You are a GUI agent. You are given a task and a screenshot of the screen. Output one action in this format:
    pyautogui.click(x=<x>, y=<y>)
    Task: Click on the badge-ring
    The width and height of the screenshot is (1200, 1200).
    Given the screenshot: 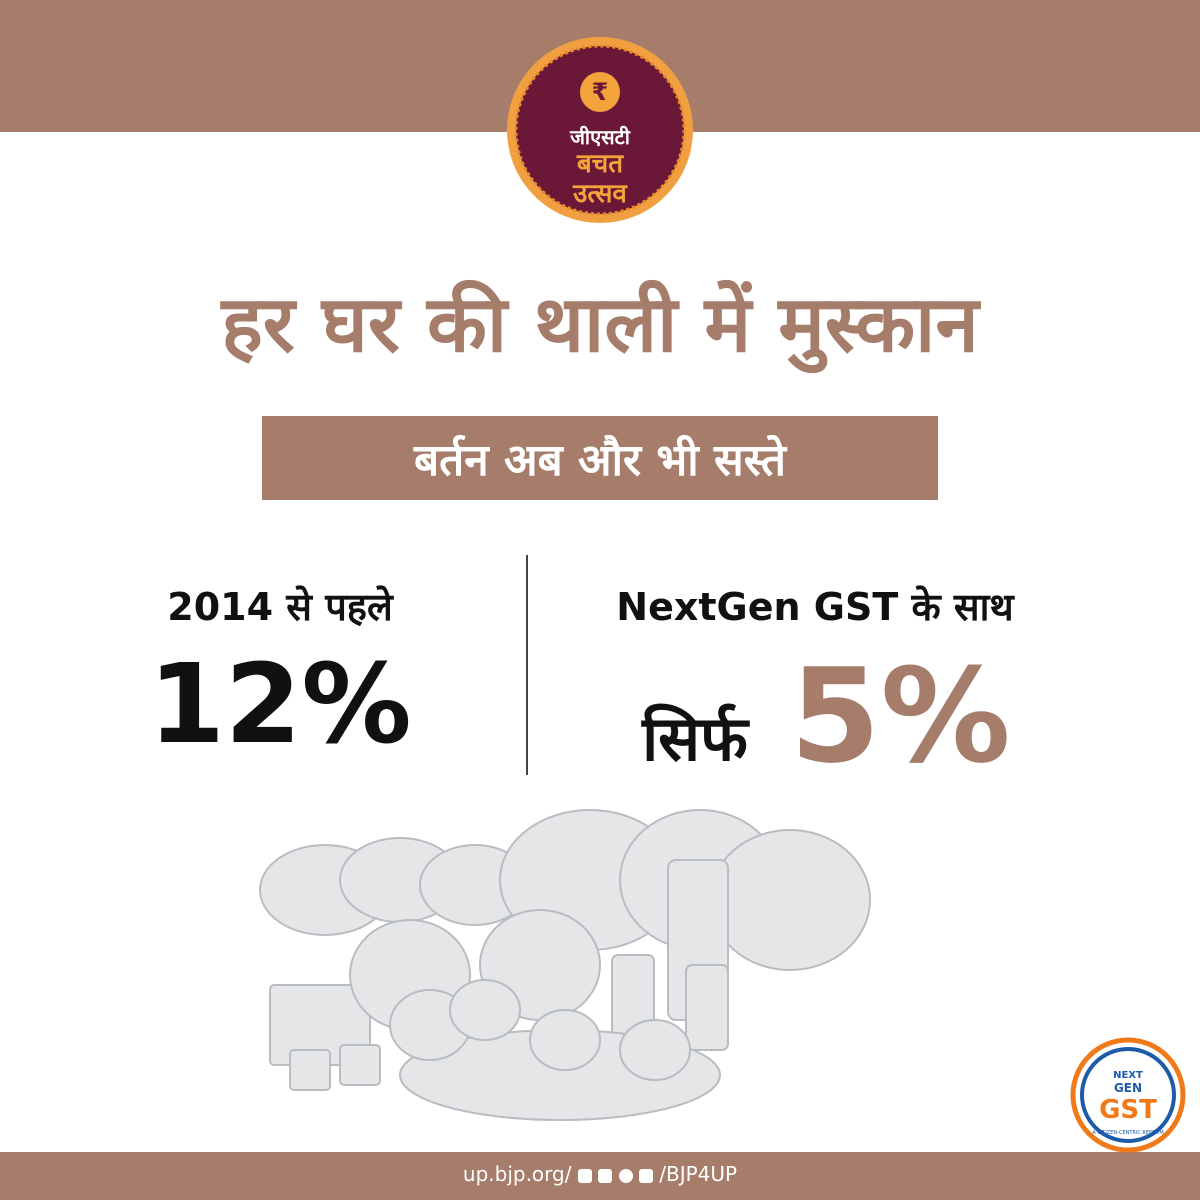 What is the action you would take?
    pyautogui.click(x=1128, y=1095)
    